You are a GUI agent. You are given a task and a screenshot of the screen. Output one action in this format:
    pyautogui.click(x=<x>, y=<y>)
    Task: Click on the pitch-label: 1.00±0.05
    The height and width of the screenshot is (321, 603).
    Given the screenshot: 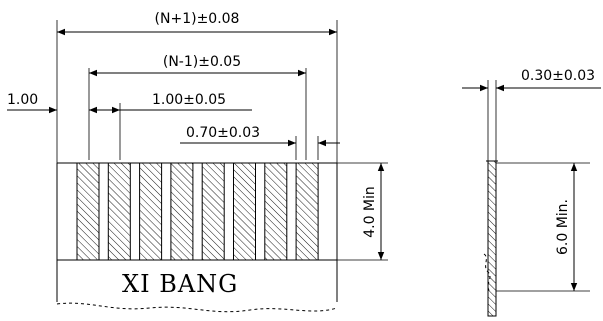 What is the action you would take?
    pyautogui.click(x=189, y=100)
    